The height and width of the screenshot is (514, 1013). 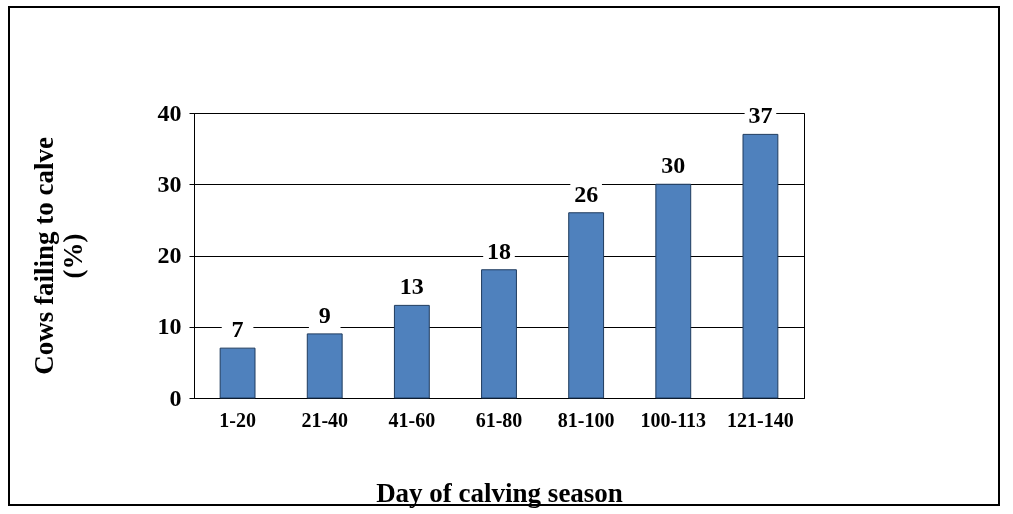 What do you see at coordinates (169, 326) in the screenshot?
I see `y-tick-label: 10` at bounding box center [169, 326].